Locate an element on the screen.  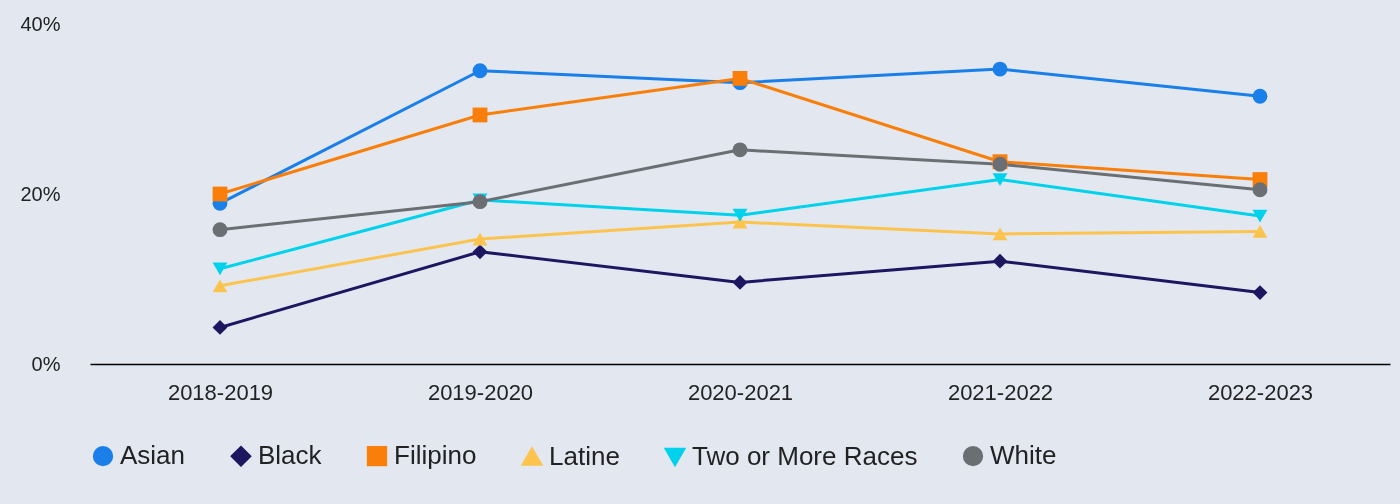
x-tick-label: 2019-2020 is located at coordinates (480, 392).